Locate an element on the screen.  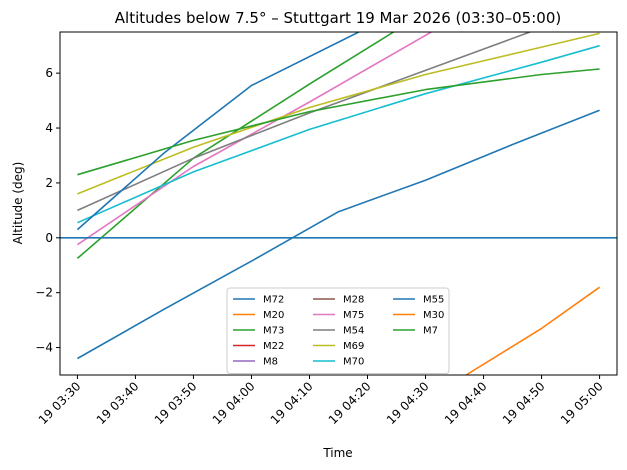
legend-label: M30 is located at coordinates (433, 315).